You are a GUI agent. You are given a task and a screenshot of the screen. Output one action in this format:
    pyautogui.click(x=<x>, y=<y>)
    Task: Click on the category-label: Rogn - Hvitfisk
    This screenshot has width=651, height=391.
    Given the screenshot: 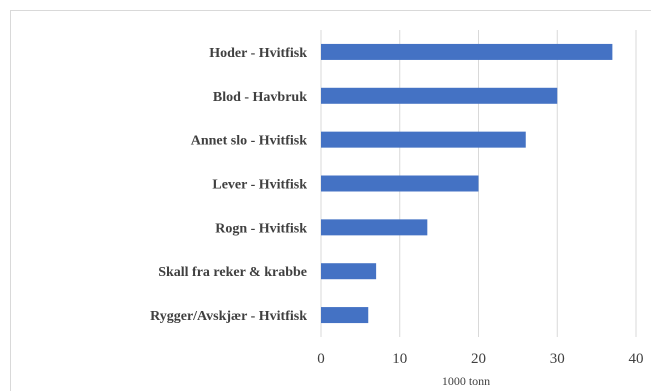 What is the action you would take?
    pyautogui.click(x=261, y=228)
    